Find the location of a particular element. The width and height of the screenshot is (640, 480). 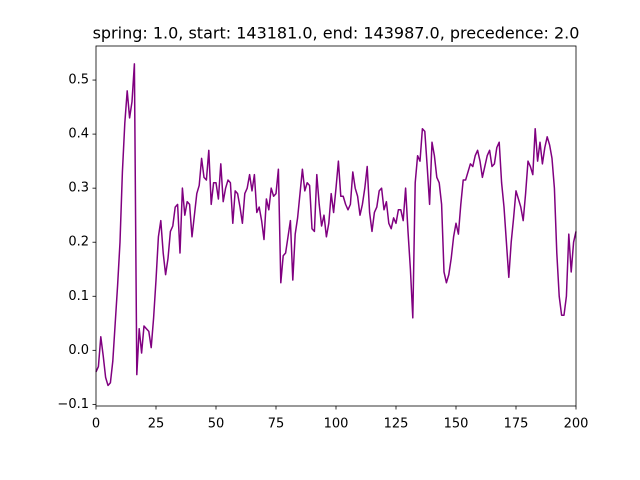

x-tick-label: 150 is located at coordinates (456, 424).